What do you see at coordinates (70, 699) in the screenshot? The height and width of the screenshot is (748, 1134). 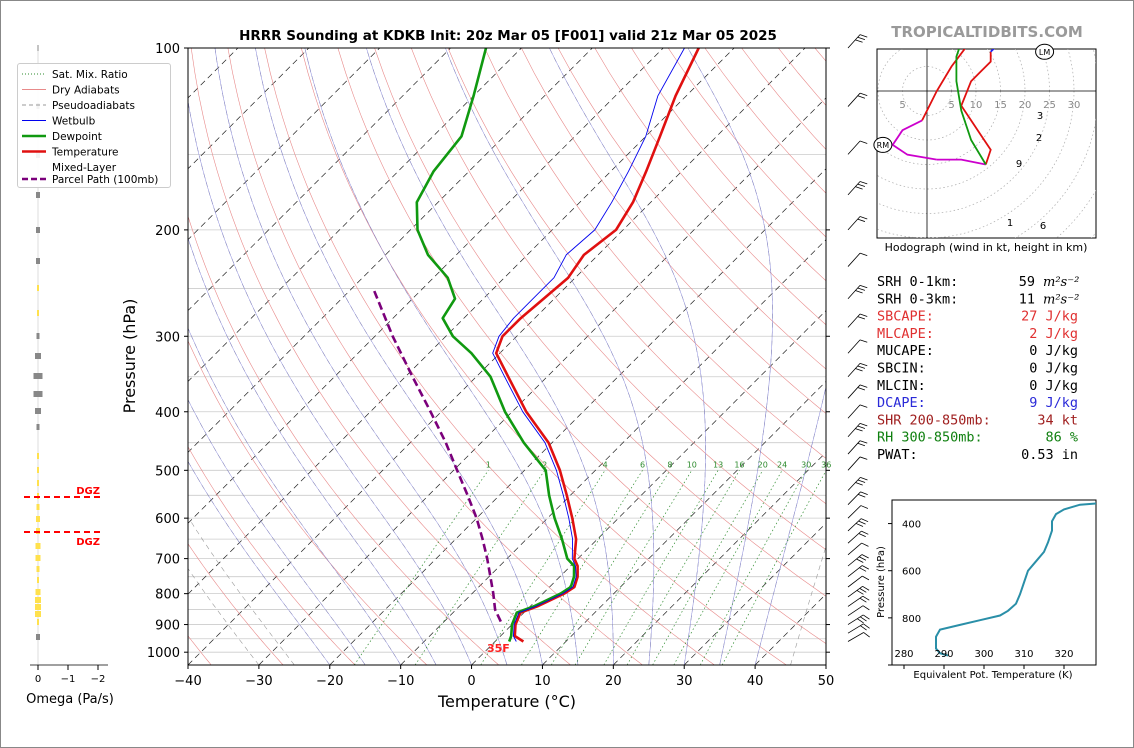 I see `omega-axis-label: Omega (Pa/s)` at bounding box center [70, 699].